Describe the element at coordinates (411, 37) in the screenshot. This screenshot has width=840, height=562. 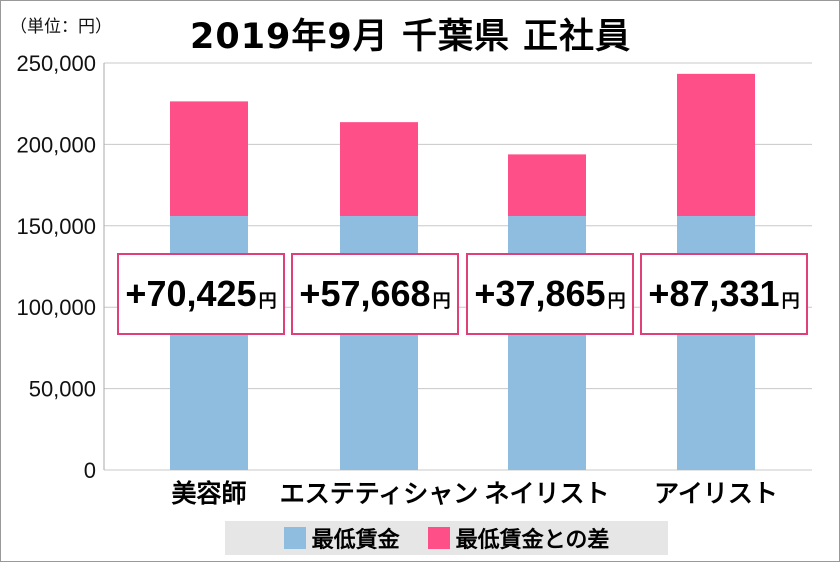
I see `chart-title: 2019年9月 千葉県 正社員` at that location.